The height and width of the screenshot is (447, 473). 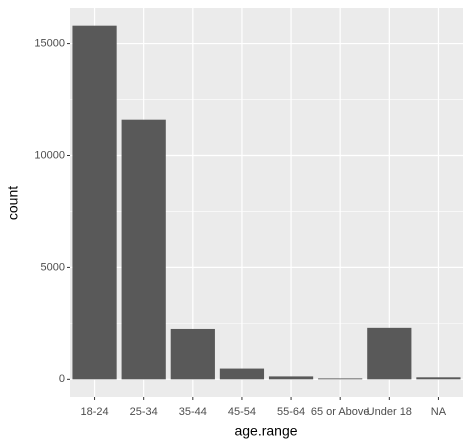 What do you see at coordinates (389, 412) in the screenshot?
I see `x-tick-label: Under 18` at bounding box center [389, 412].